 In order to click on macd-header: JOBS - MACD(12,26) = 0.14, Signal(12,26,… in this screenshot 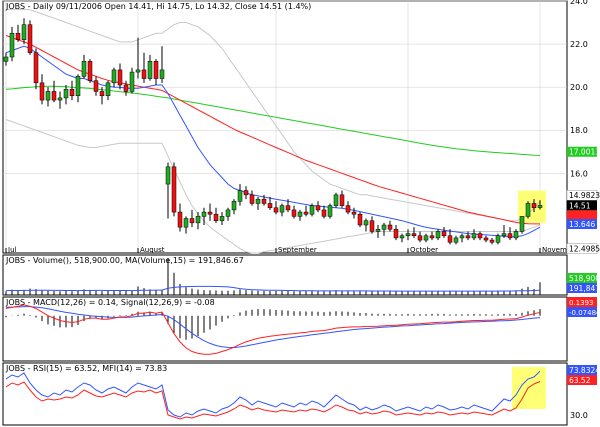, I will do `click(110, 302)`.